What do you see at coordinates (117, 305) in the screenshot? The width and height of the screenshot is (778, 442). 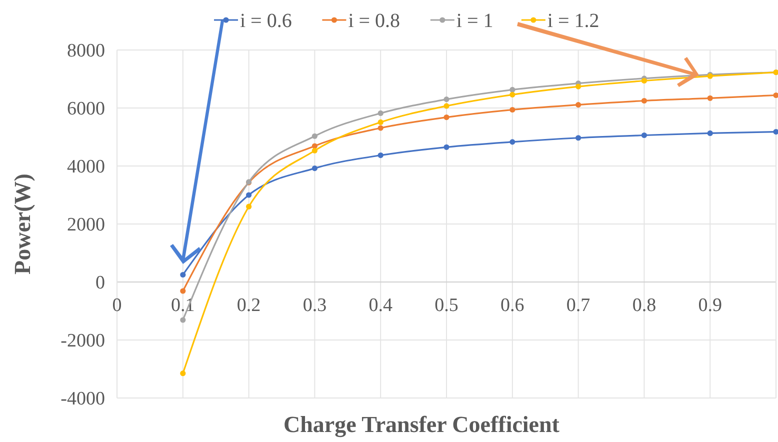 I see `x-tick-label: 0` at bounding box center [117, 305].